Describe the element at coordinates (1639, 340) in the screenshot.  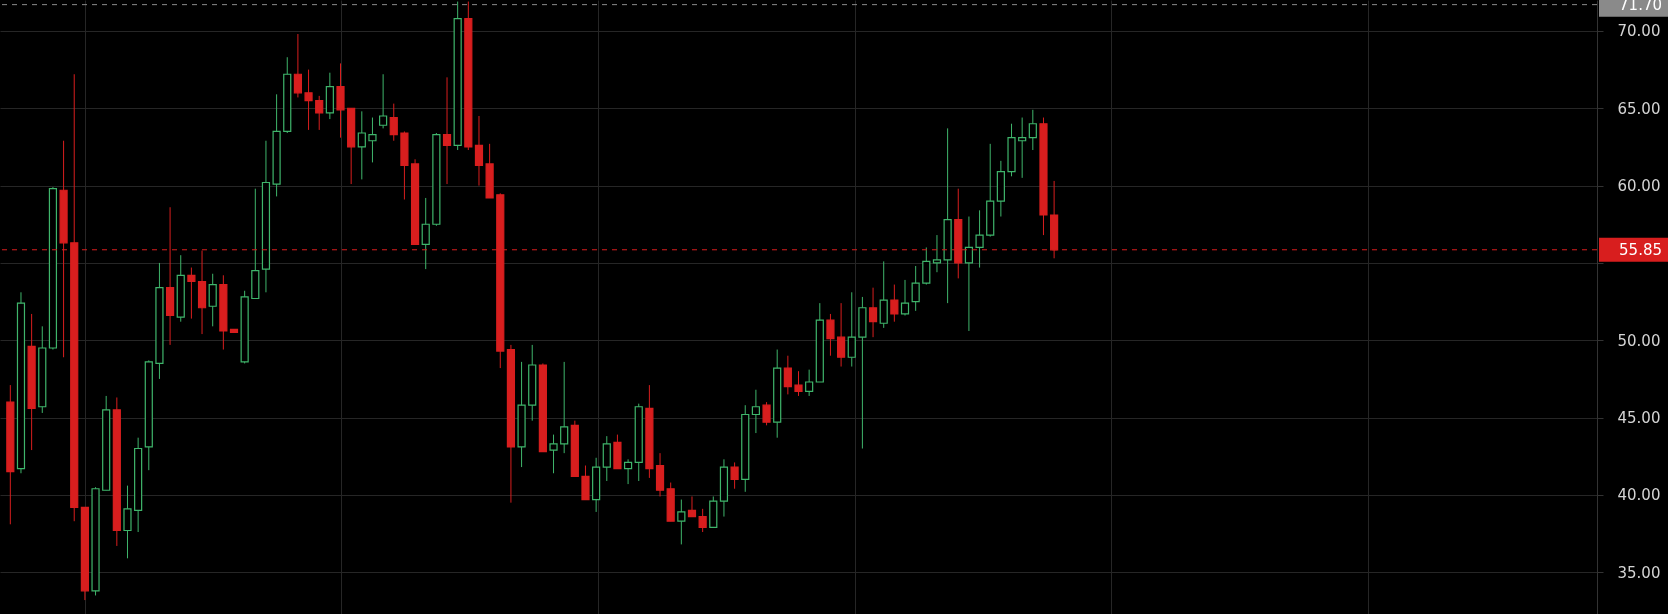
I see `y-tick-label: 50.00` at that location.